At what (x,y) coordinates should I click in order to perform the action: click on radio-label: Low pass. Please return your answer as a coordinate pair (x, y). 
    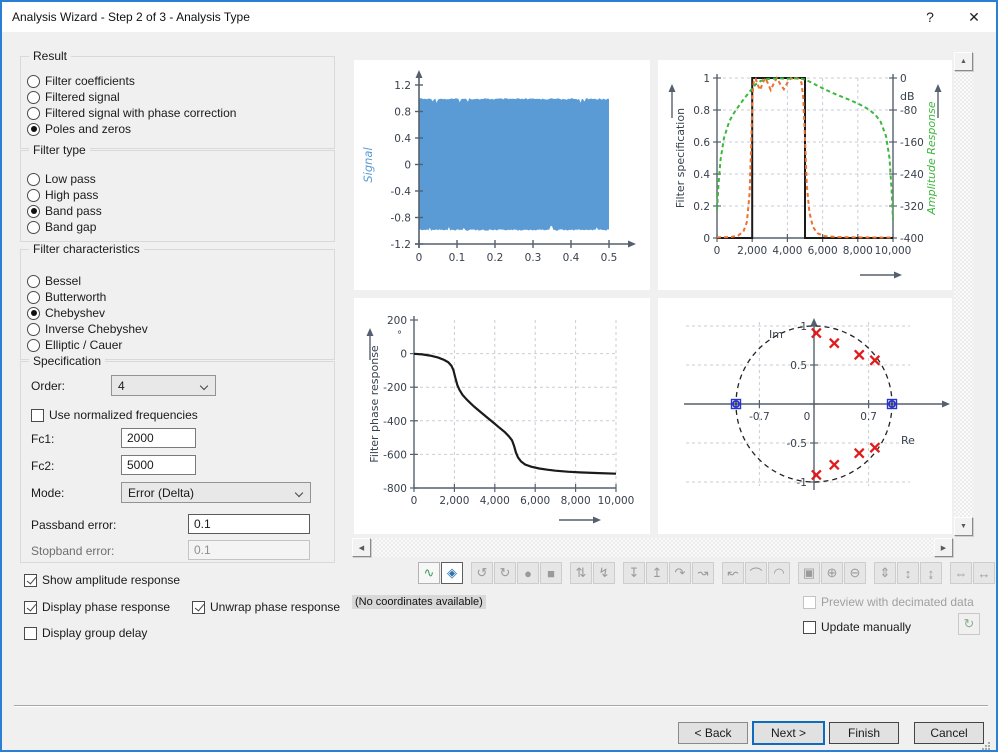
    Looking at the image, I should click on (70, 179).